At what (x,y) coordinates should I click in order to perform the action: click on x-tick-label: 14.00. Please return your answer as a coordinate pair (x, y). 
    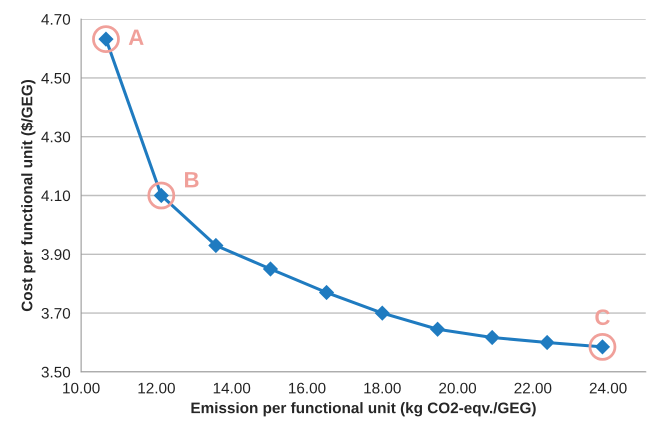
    Looking at the image, I should click on (232, 388).